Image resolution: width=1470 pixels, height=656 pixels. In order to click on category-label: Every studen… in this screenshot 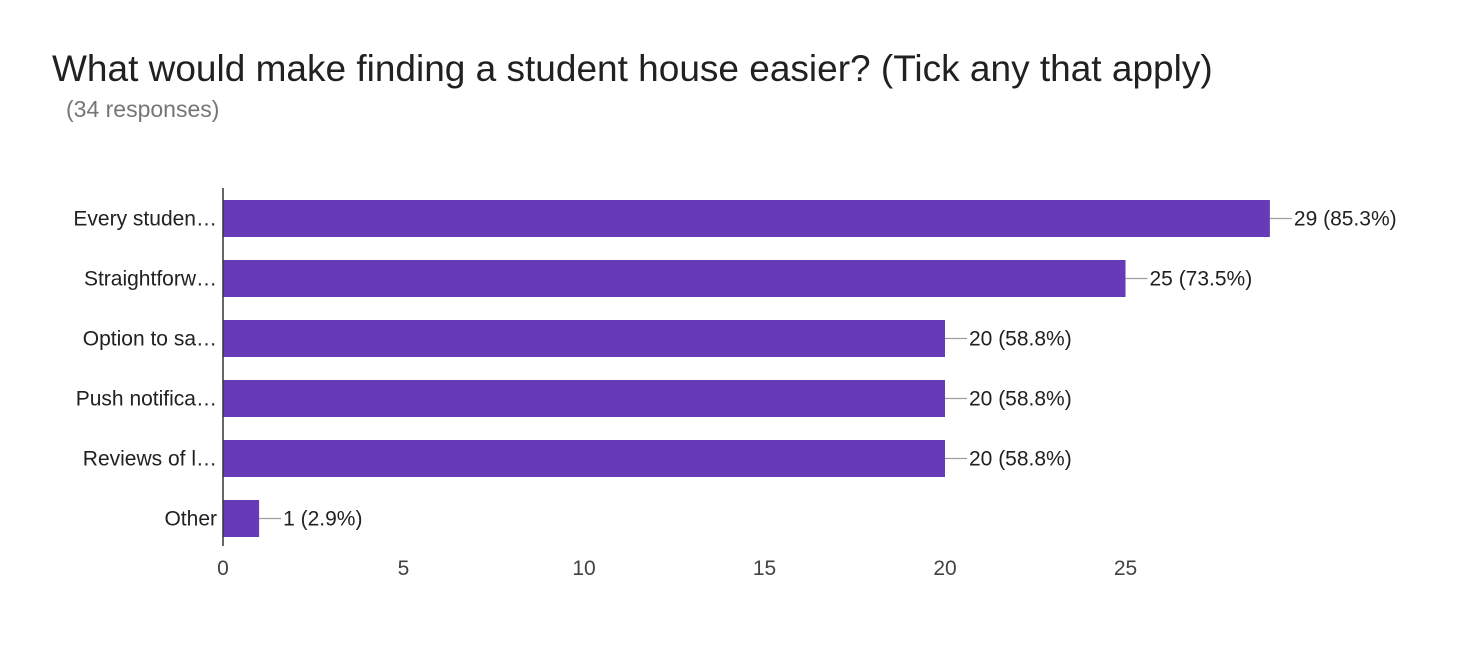, I will do `click(145, 219)`.